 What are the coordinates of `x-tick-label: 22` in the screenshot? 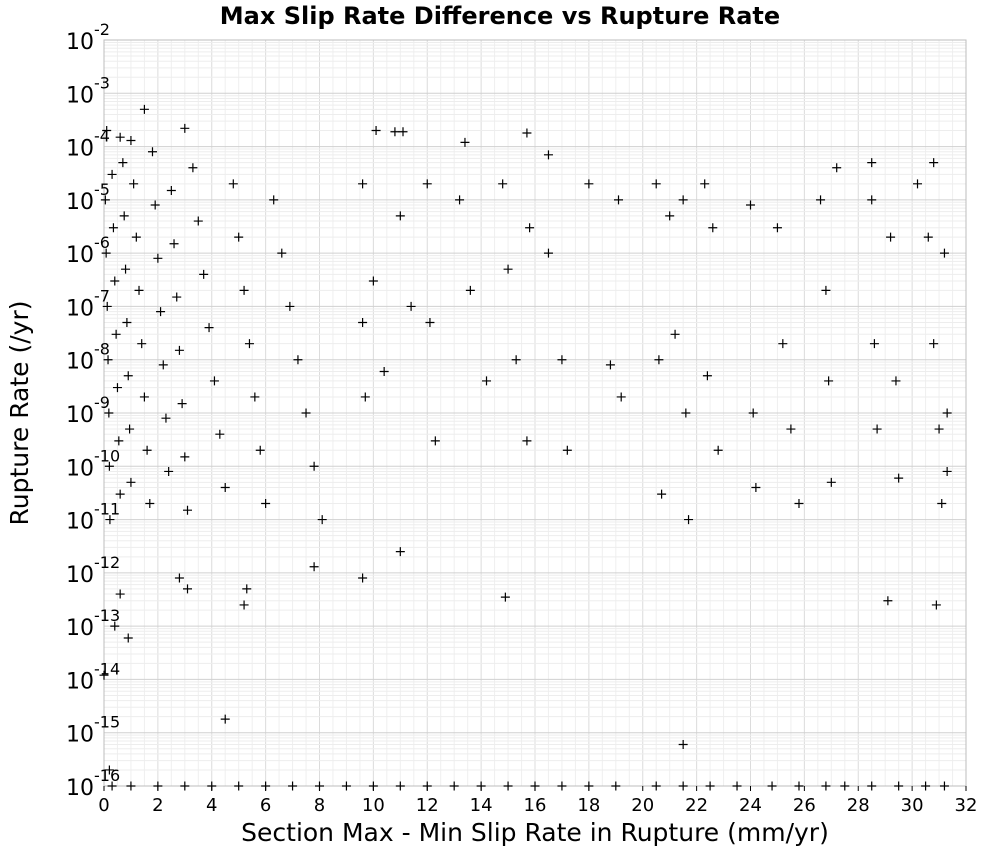 It's located at (696, 805).